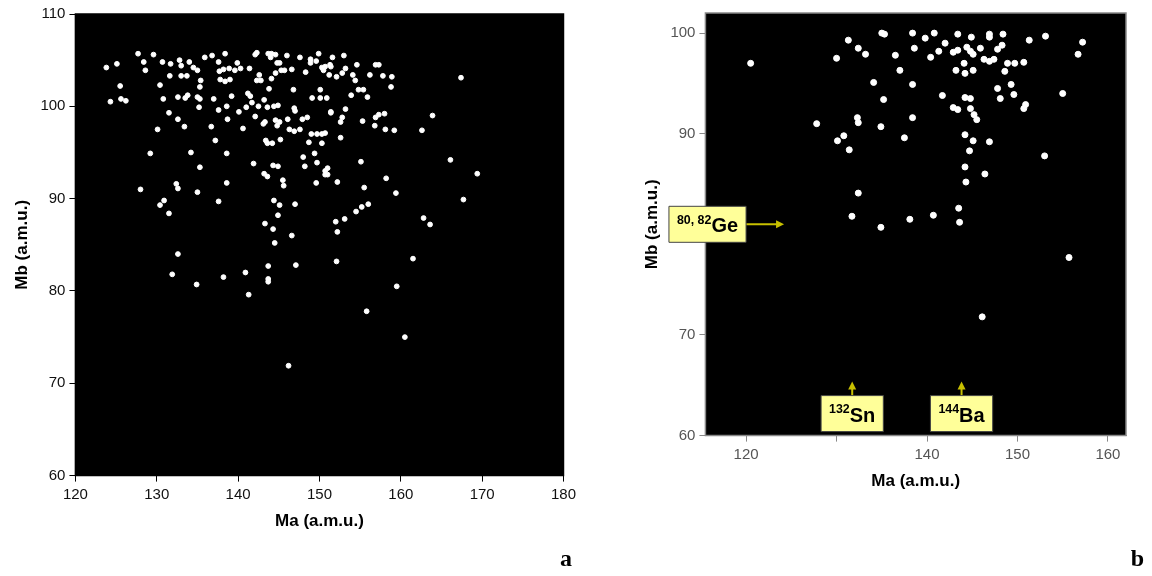  What do you see at coordinates (1137, 558) in the screenshot?
I see `text: b` at bounding box center [1137, 558].